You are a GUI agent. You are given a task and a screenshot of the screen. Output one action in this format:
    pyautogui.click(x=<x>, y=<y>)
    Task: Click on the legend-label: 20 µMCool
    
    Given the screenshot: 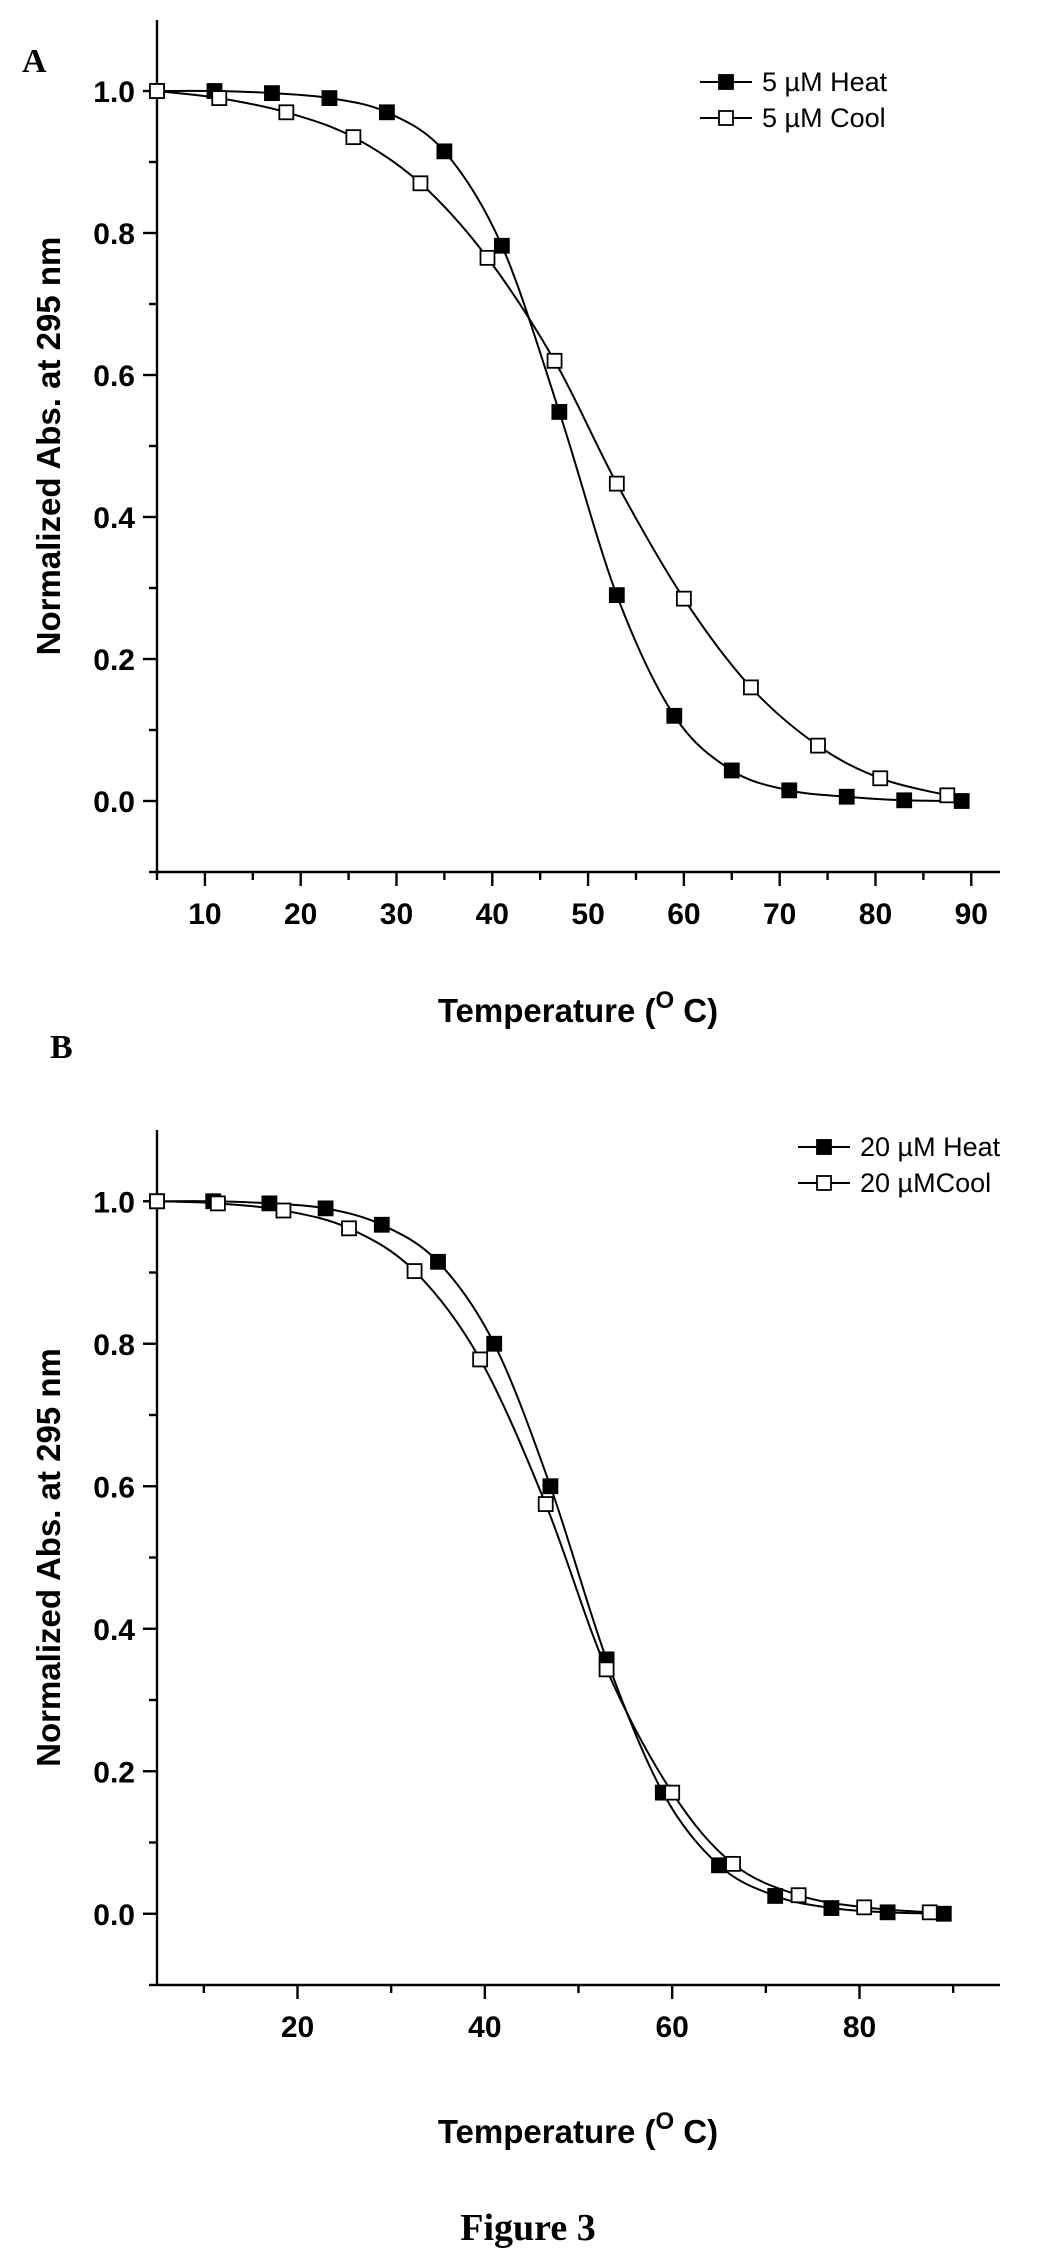 What is the action you would take?
    pyautogui.click(x=925, y=1183)
    